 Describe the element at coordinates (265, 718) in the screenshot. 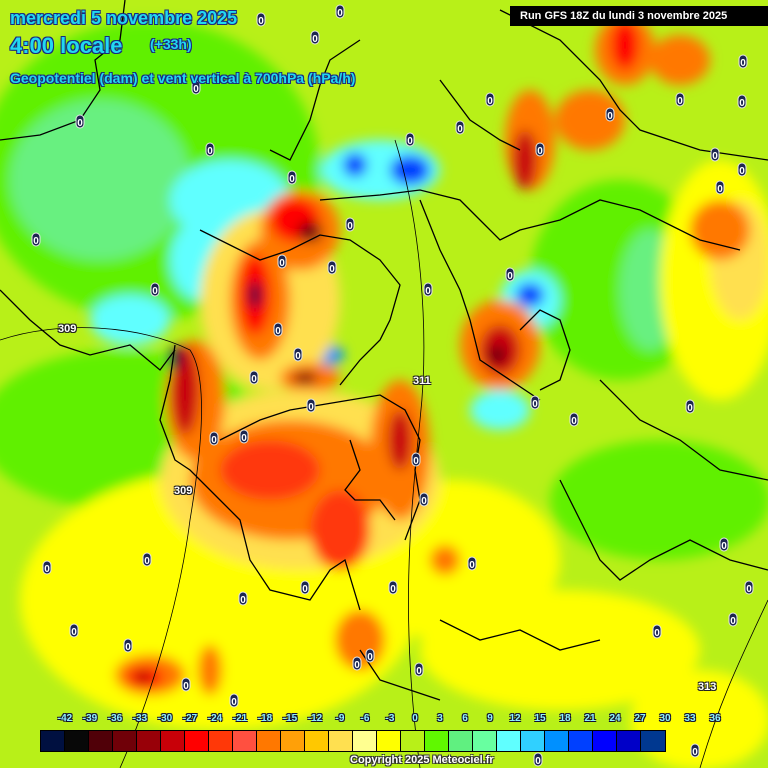

I see `colorbar-tick-label: -18` at that location.